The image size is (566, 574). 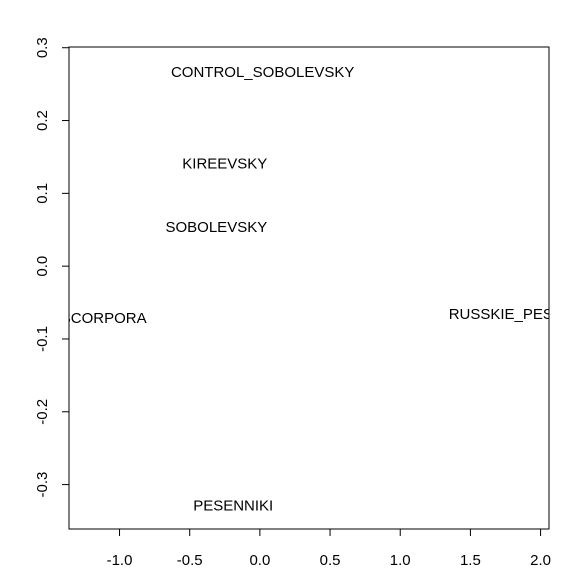 I want to click on x-tick-label: -0.5, so click(x=190, y=560).